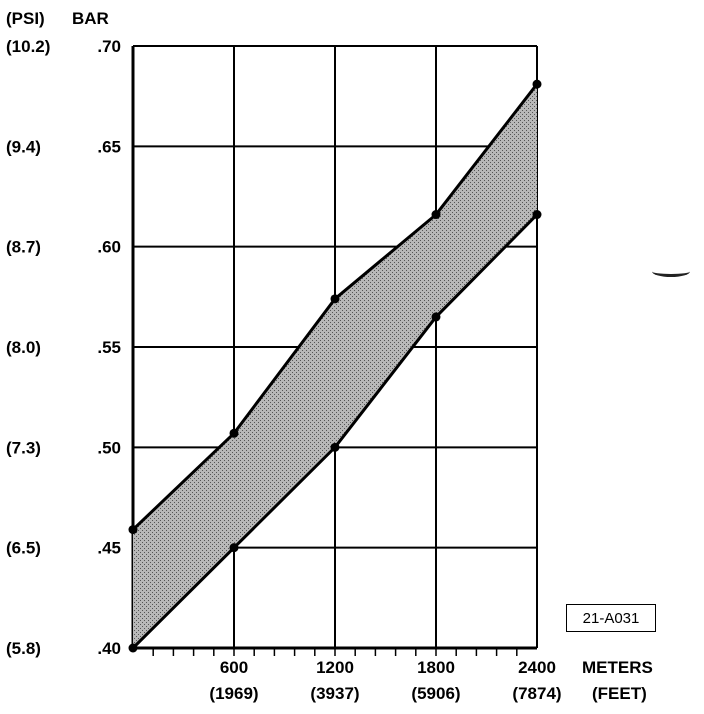 This screenshot has width=704, height=714. Describe the element at coordinates (537, 667) in the screenshot. I see `x-tick-label-meters: 2400` at that location.